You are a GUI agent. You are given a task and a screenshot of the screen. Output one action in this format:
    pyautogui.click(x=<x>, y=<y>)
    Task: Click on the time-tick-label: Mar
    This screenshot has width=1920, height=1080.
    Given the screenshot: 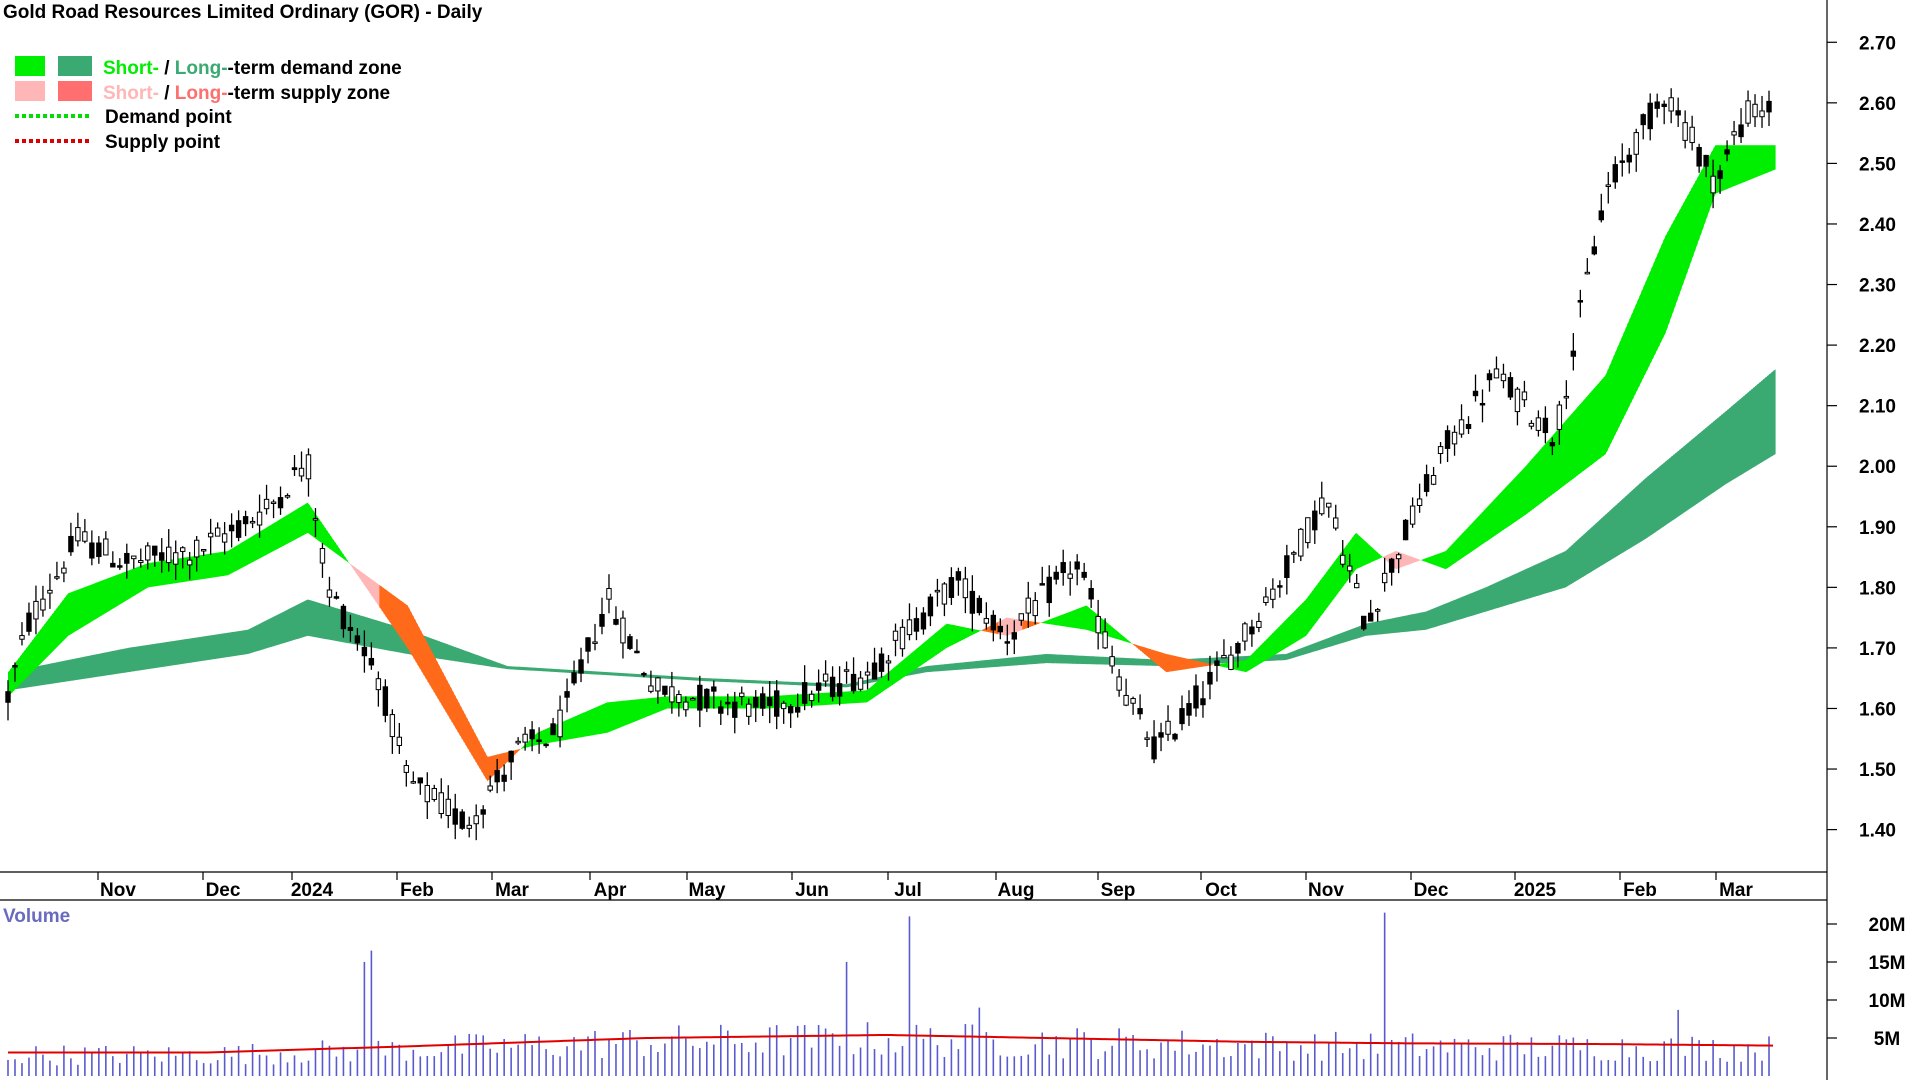 What is the action you would take?
    pyautogui.click(x=1736, y=890)
    